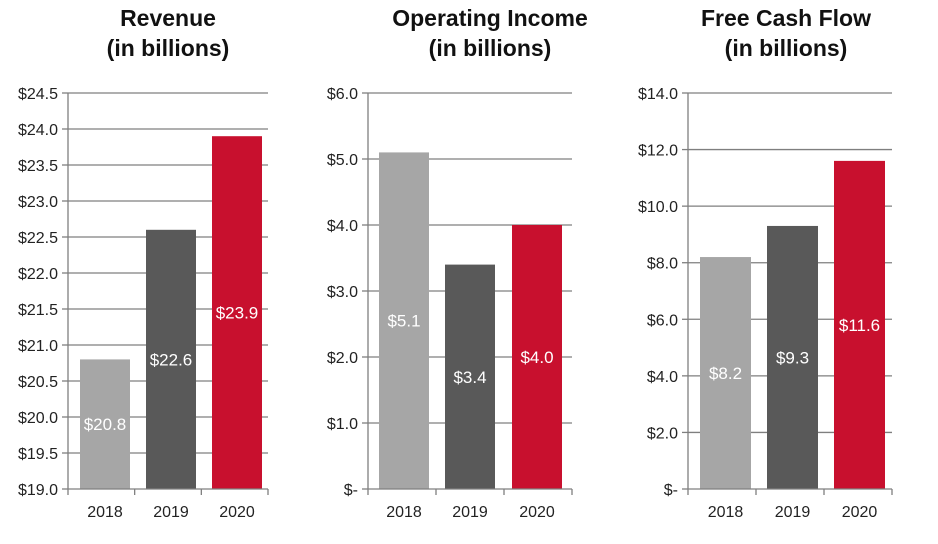 The image size is (938, 544). I want to click on chart1-y-tick-label: $22.5, so click(38, 238).